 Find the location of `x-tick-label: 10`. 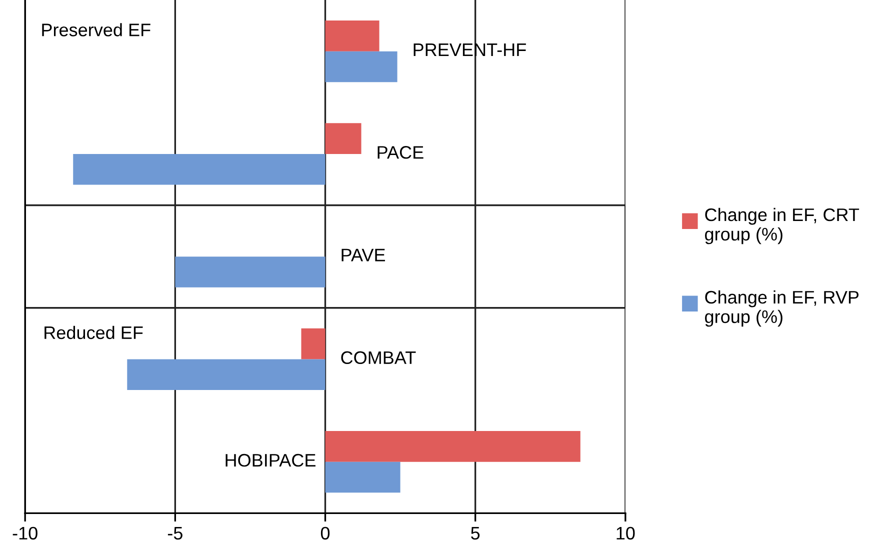

x-tick-label: 10 is located at coordinates (625, 533).